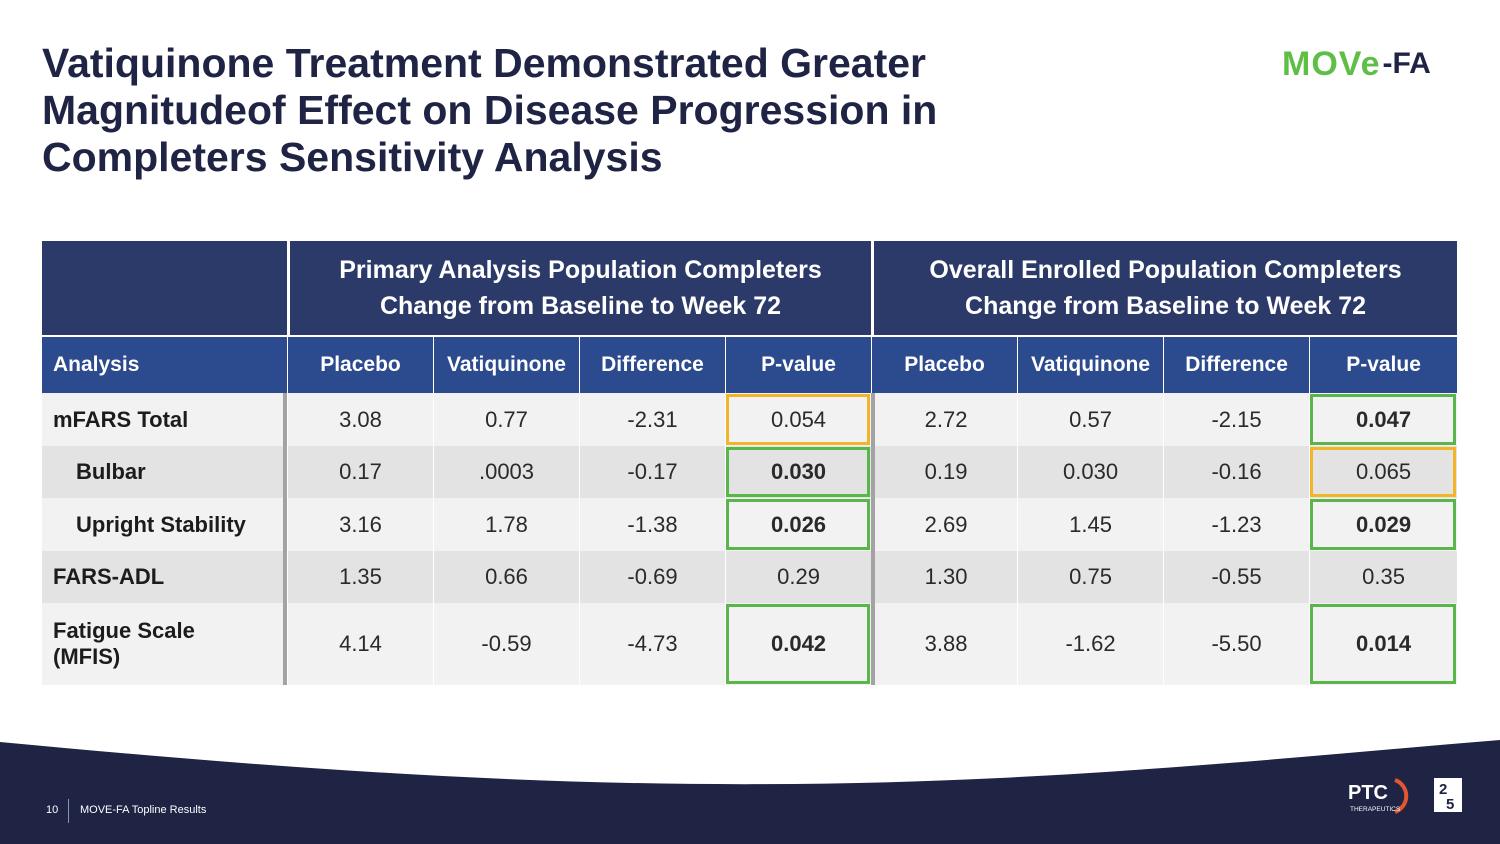 The height and width of the screenshot is (844, 1500). Describe the element at coordinates (798, 644) in the screenshot. I see `p-value-cell: 0.042` at that location.